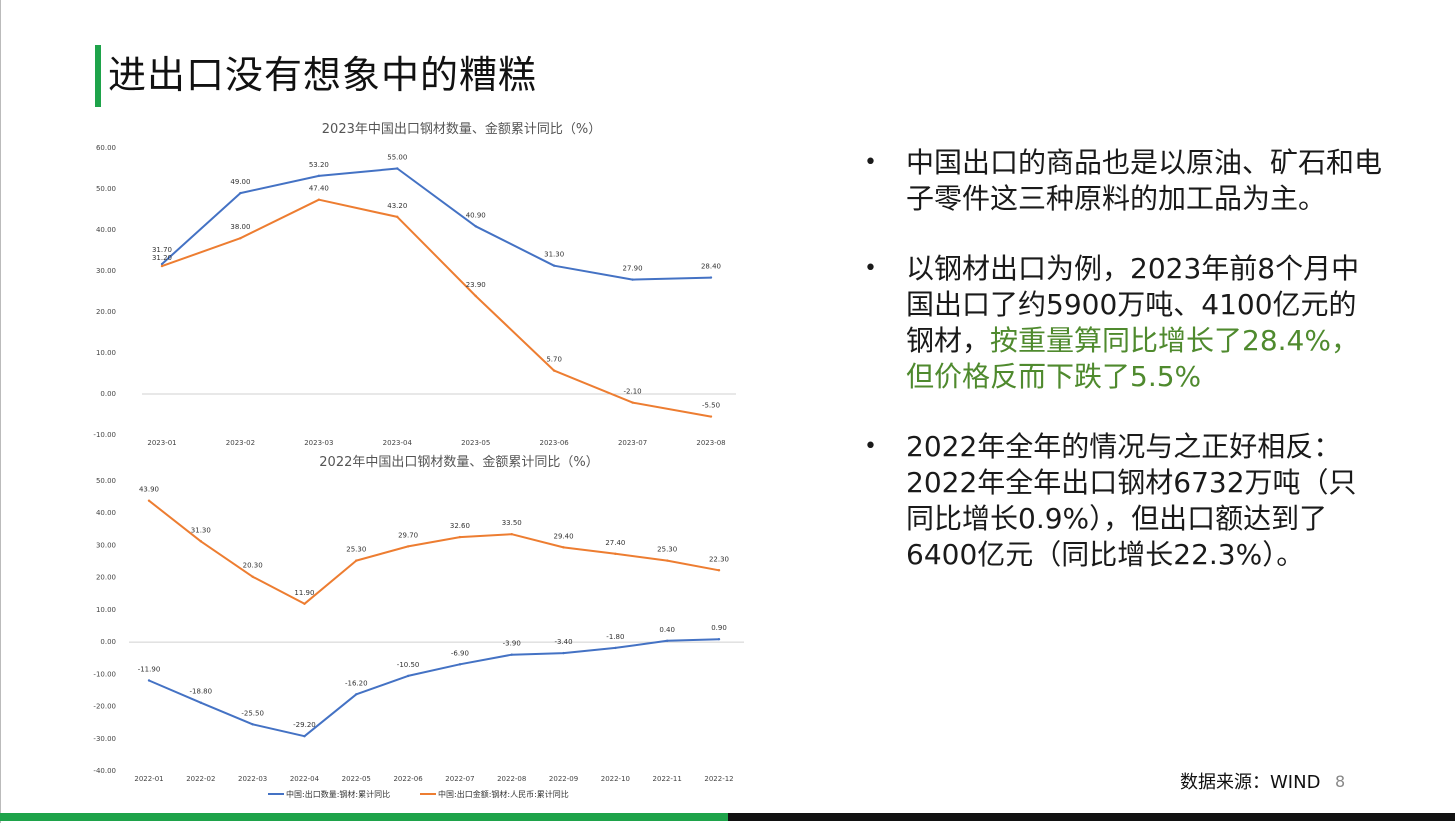 This screenshot has height=823, width=1455. What do you see at coordinates (106, 610) in the screenshot?
I see `y-tick-label: 10.00` at bounding box center [106, 610].